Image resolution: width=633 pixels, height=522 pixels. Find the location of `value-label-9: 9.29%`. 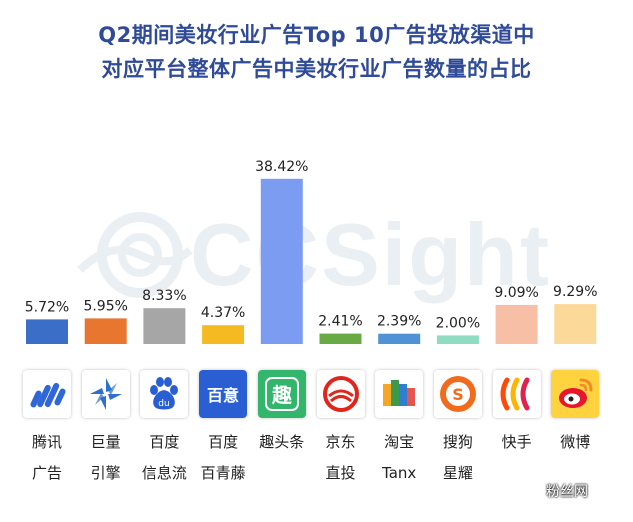

value-label-9: 9.29% is located at coordinates (575, 292).